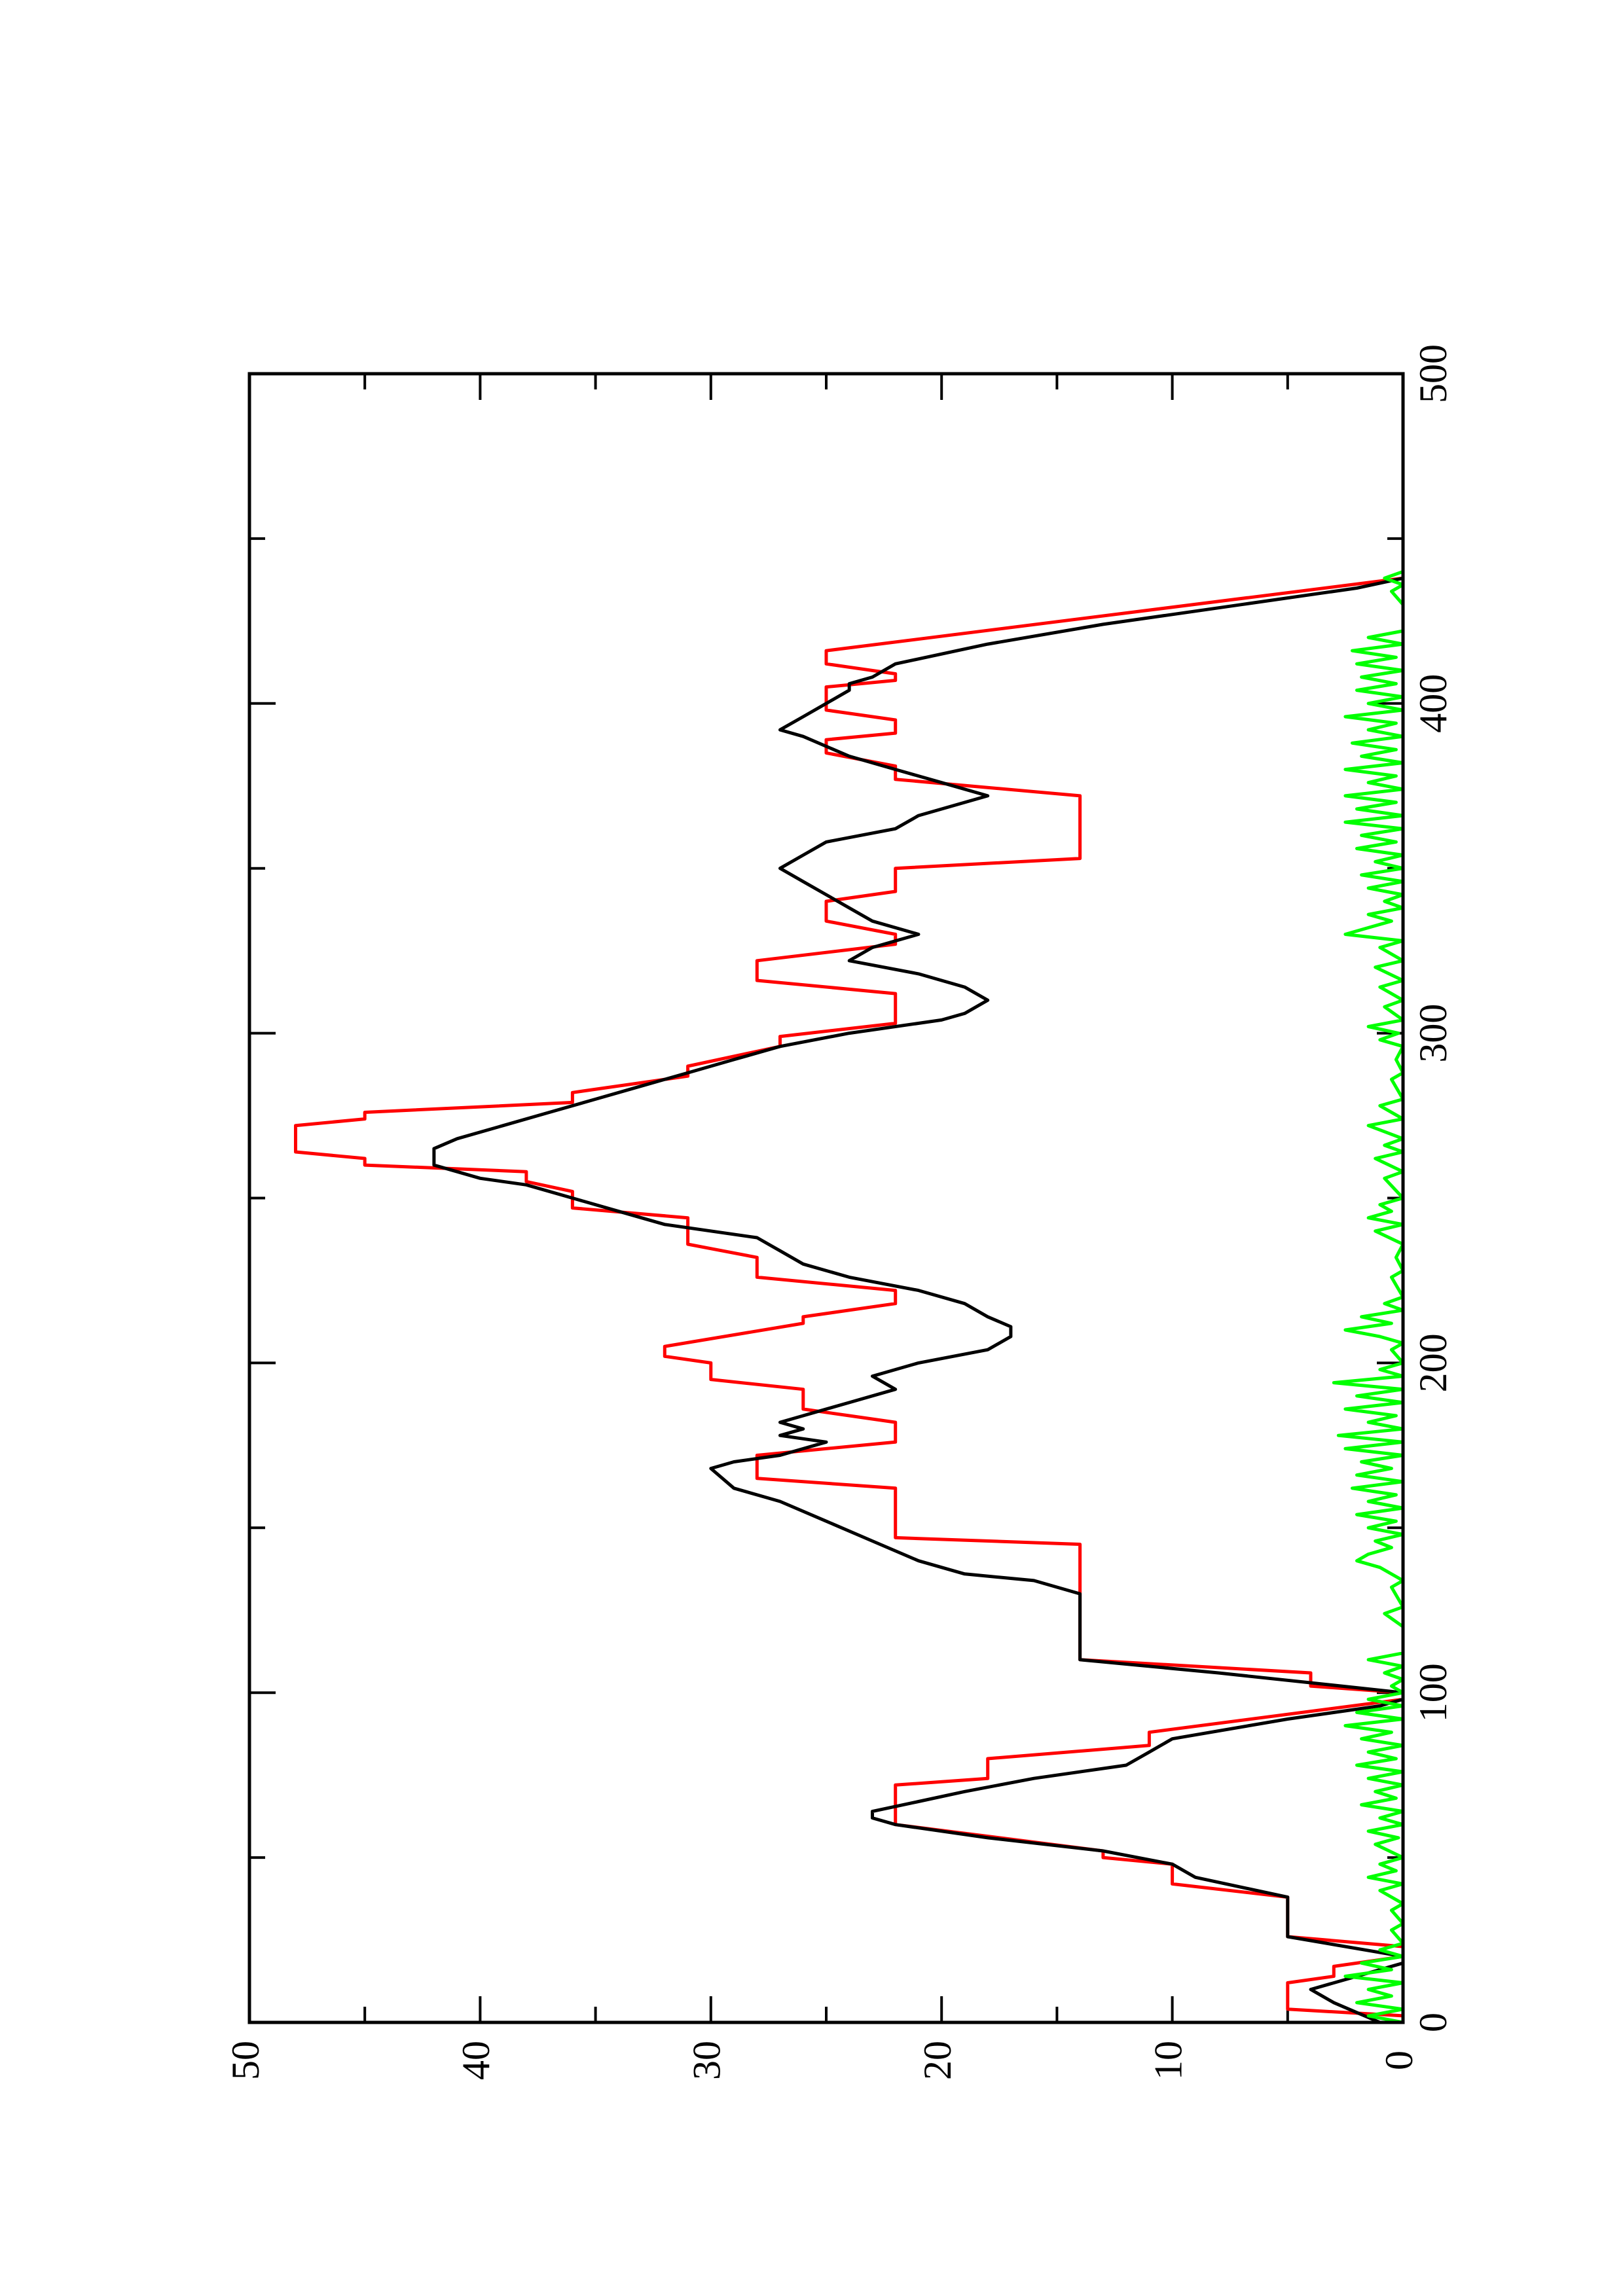 This screenshot has height=2296, width=1623. Describe the element at coordinates (1433, 2022) in the screenshot. I see `x-tick-label: 0` at that location.